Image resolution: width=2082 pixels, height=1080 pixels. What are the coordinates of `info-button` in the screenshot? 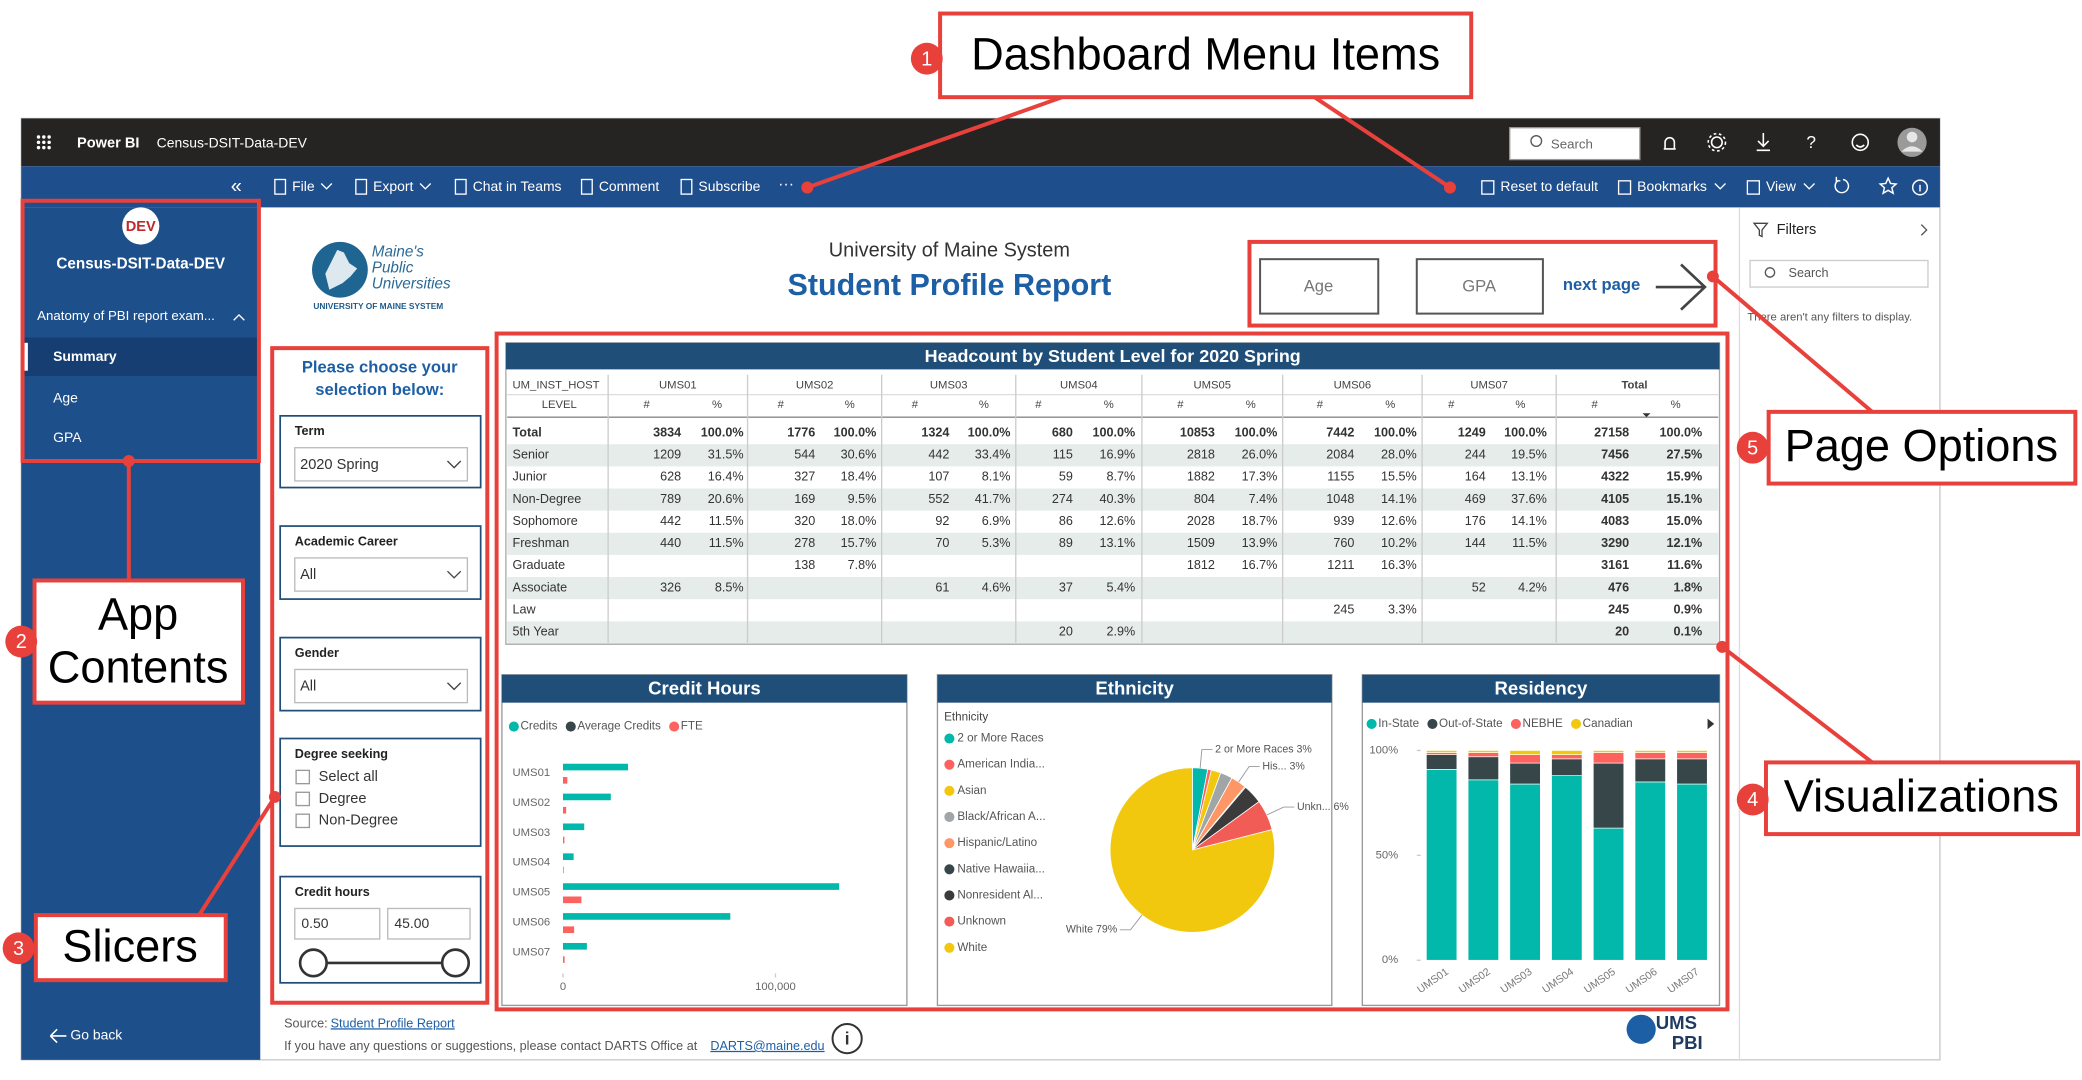 It's located at (847, 1038).